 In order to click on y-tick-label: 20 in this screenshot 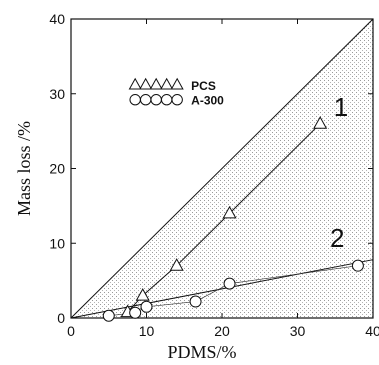, I will do `click(57, 169)`.